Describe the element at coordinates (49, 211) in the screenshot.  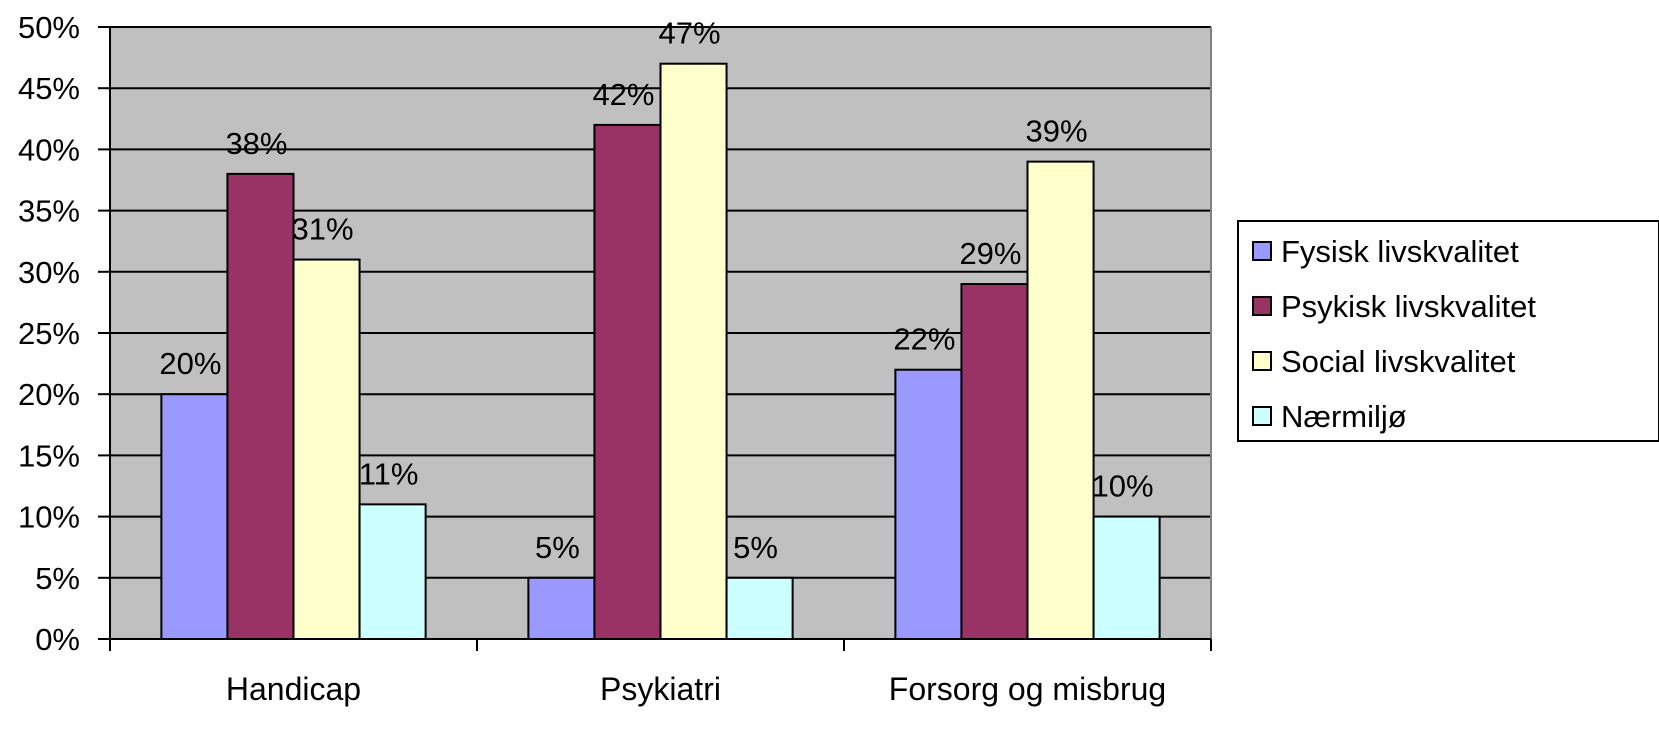
I see `y-tick-label: 35%` at that location.